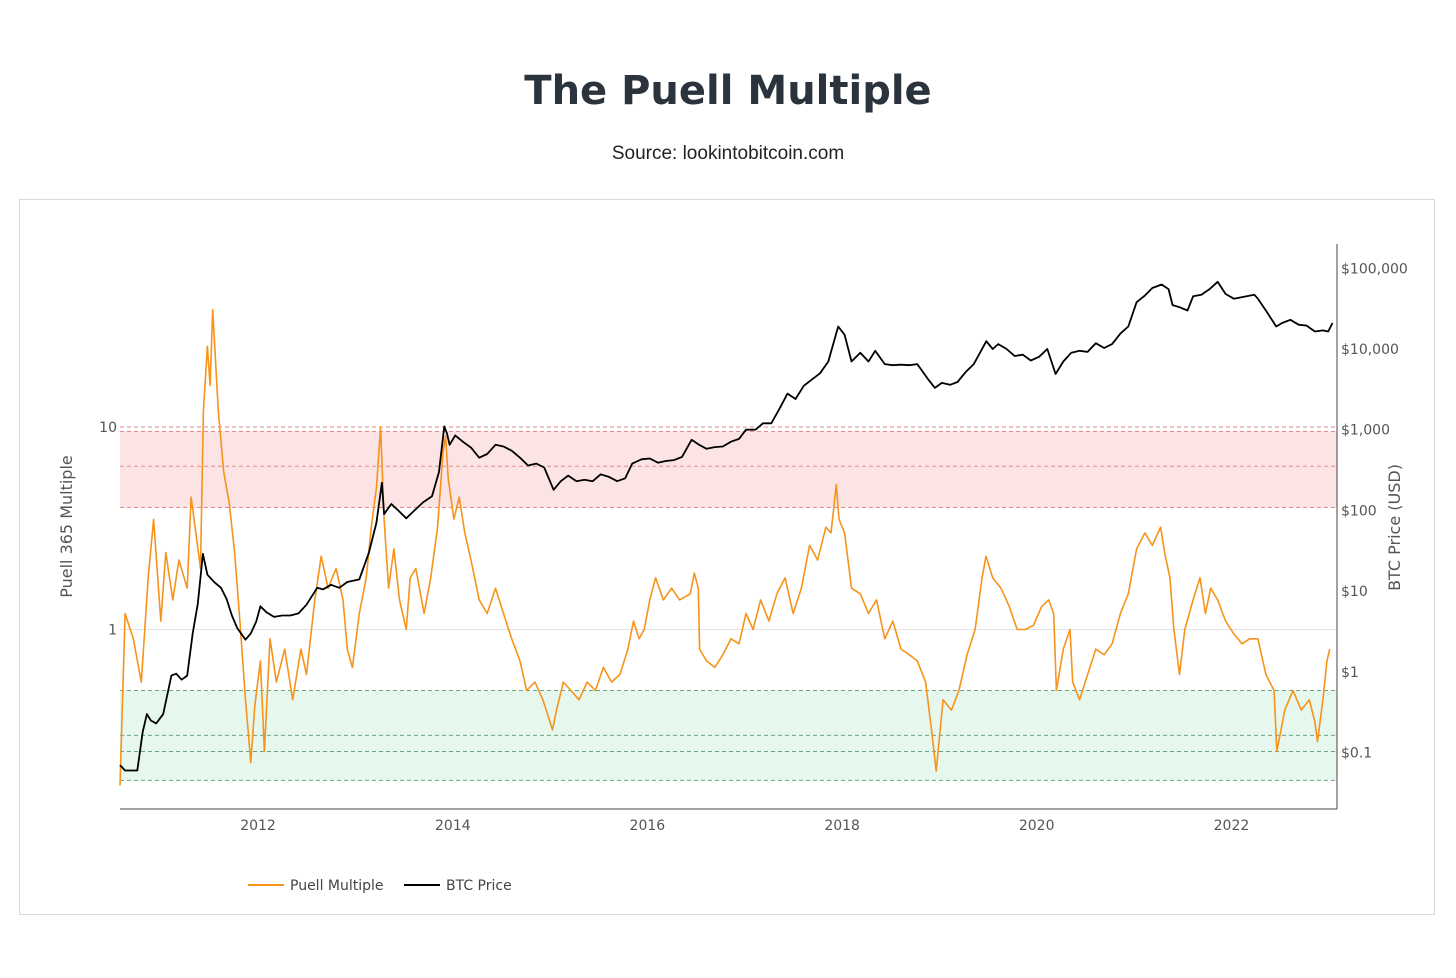 This screenshot has height=978, width=1456. What do you see at coordinates (1232, 826) in the screenshot?
I see `x-tick-label: 2022` at bounding box center [1232, 826].